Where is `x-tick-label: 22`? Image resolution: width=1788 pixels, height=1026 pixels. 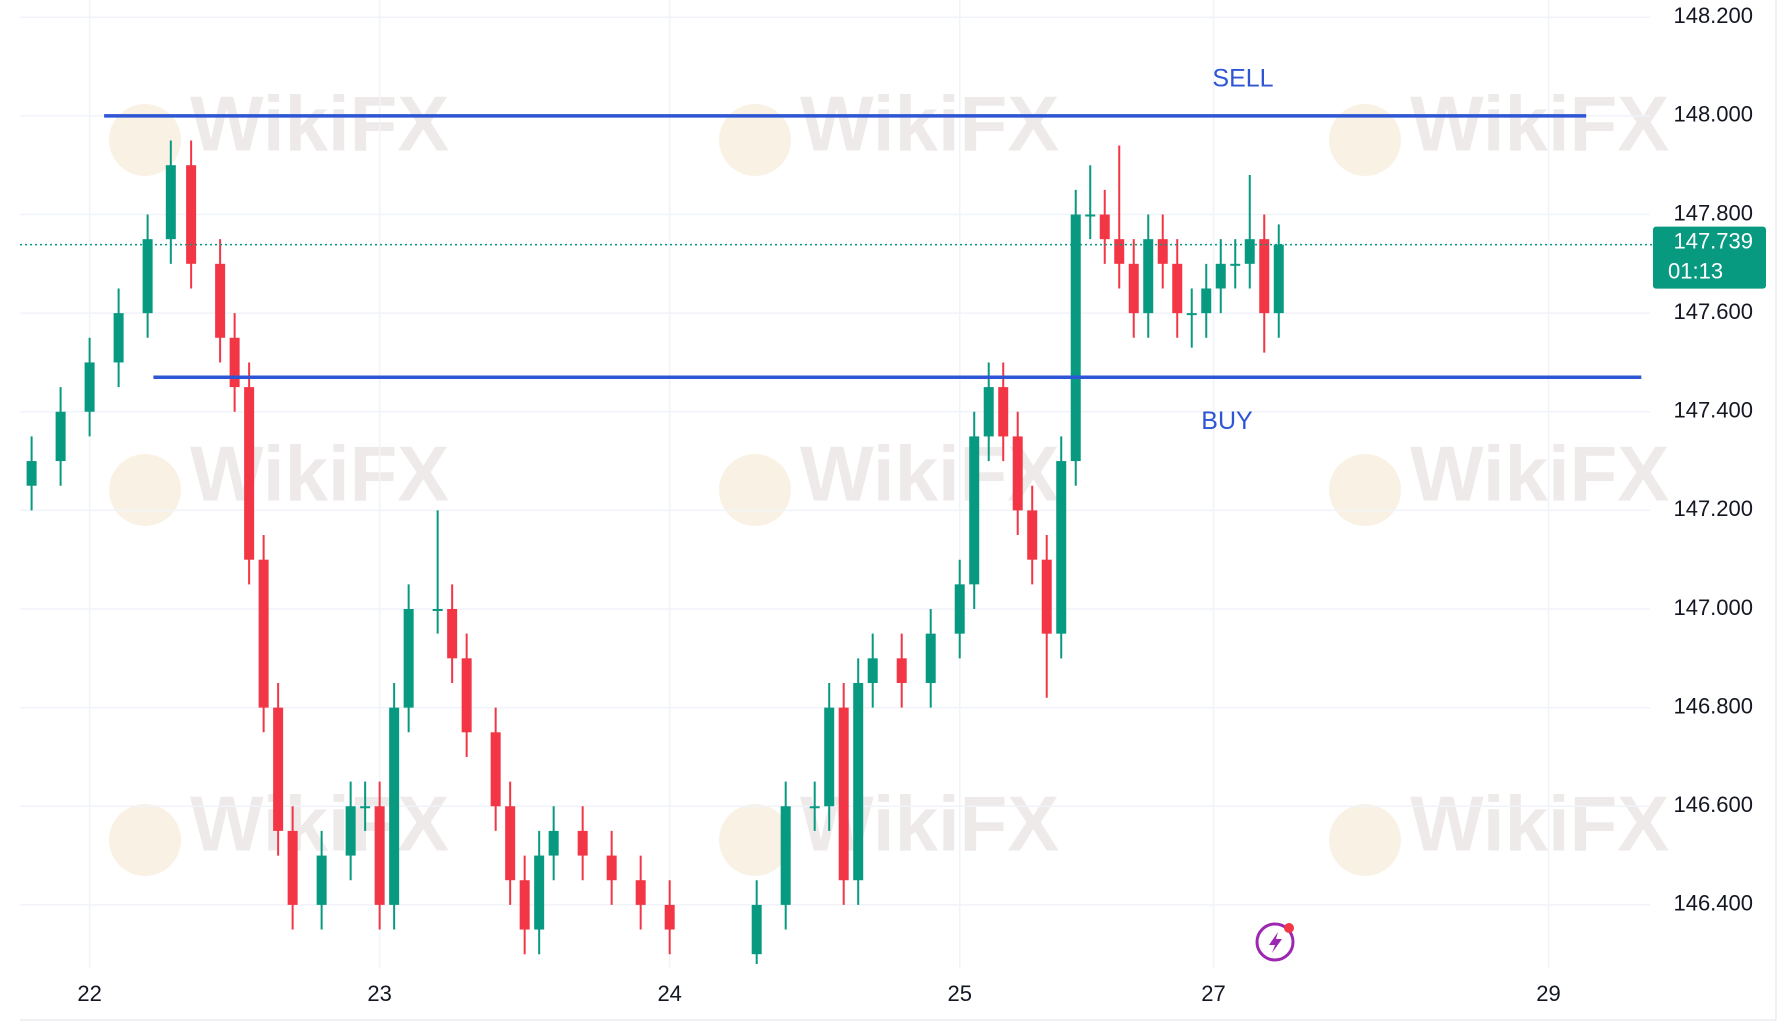
x-tick-label: 22 is located at coordinates (89, 993).